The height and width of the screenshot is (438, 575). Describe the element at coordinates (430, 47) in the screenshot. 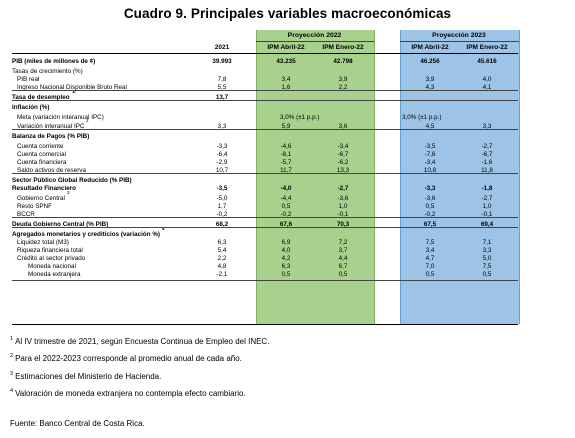

I see `header-col-ipm-abril-2023: IPM Abril-22` at that location.